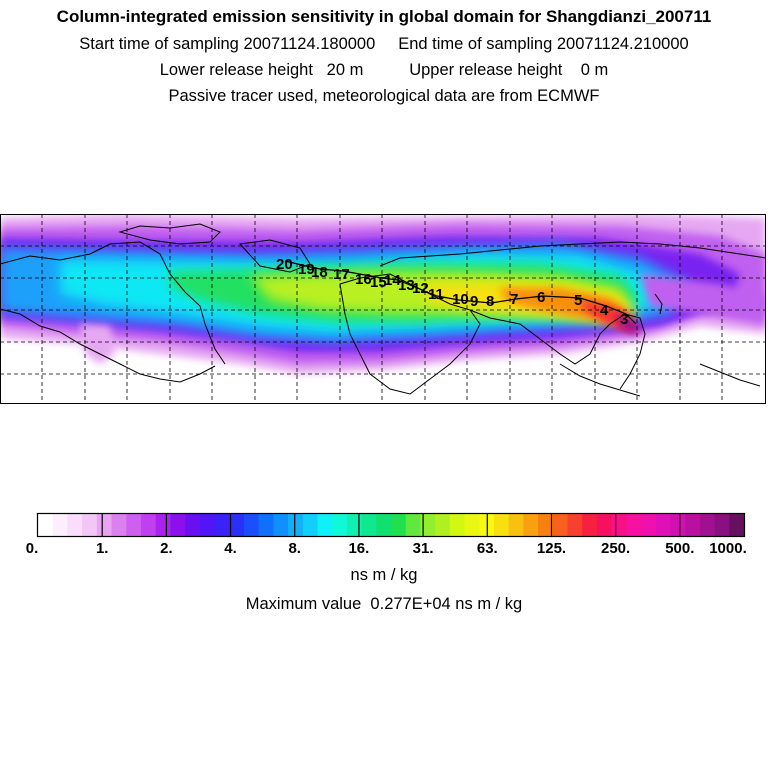 The height and width of the screenshot is (768, 768). I want to click on colorbar-tick-label: 16., so click(358, 548).